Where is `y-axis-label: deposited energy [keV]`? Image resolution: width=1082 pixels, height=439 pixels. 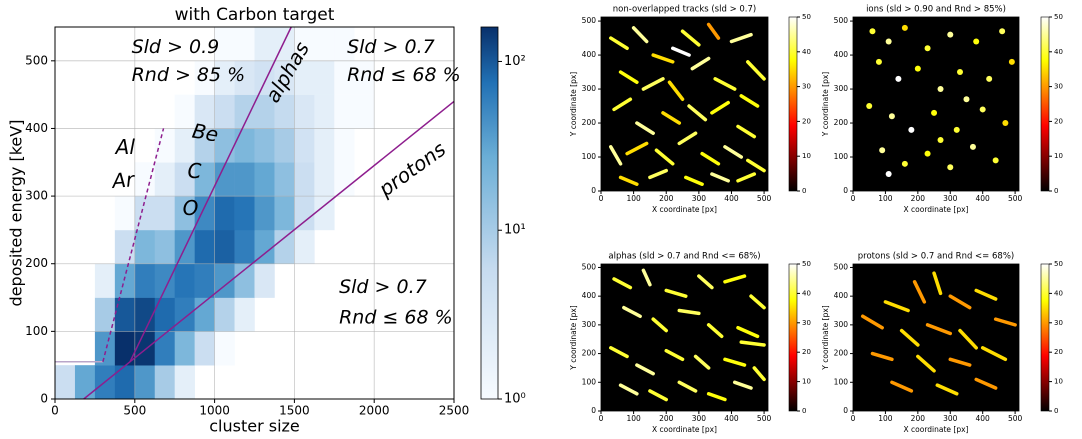
y-axis-label: deposited energy [keV] is located at coordinates (16, 213).